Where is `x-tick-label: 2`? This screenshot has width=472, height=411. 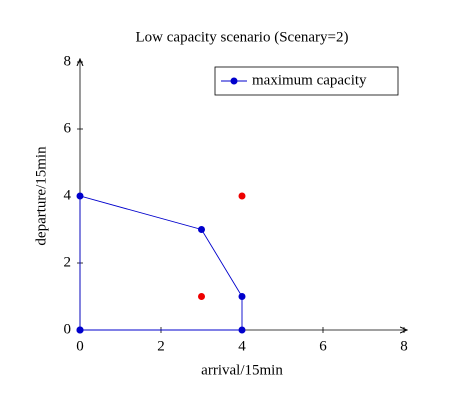 x-tick-label: 2 is located at coordinates (161, 346).